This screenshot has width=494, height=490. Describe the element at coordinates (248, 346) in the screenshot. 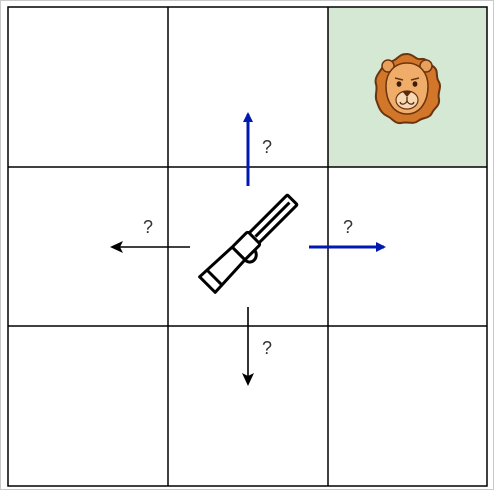

I see `move-arrow-down` at that location.